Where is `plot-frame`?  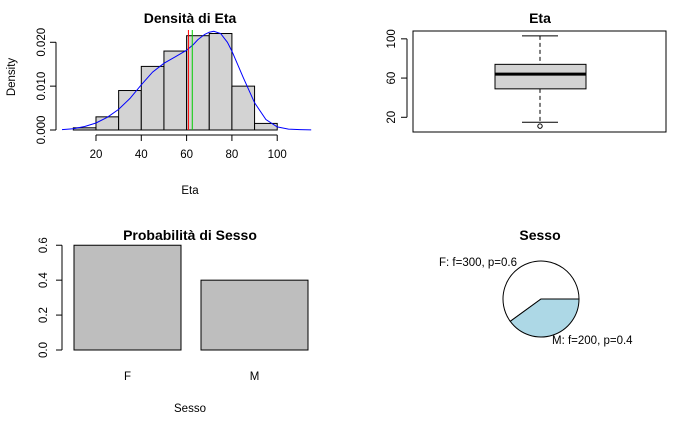
plot-frame is located at coordinates (539, 81).